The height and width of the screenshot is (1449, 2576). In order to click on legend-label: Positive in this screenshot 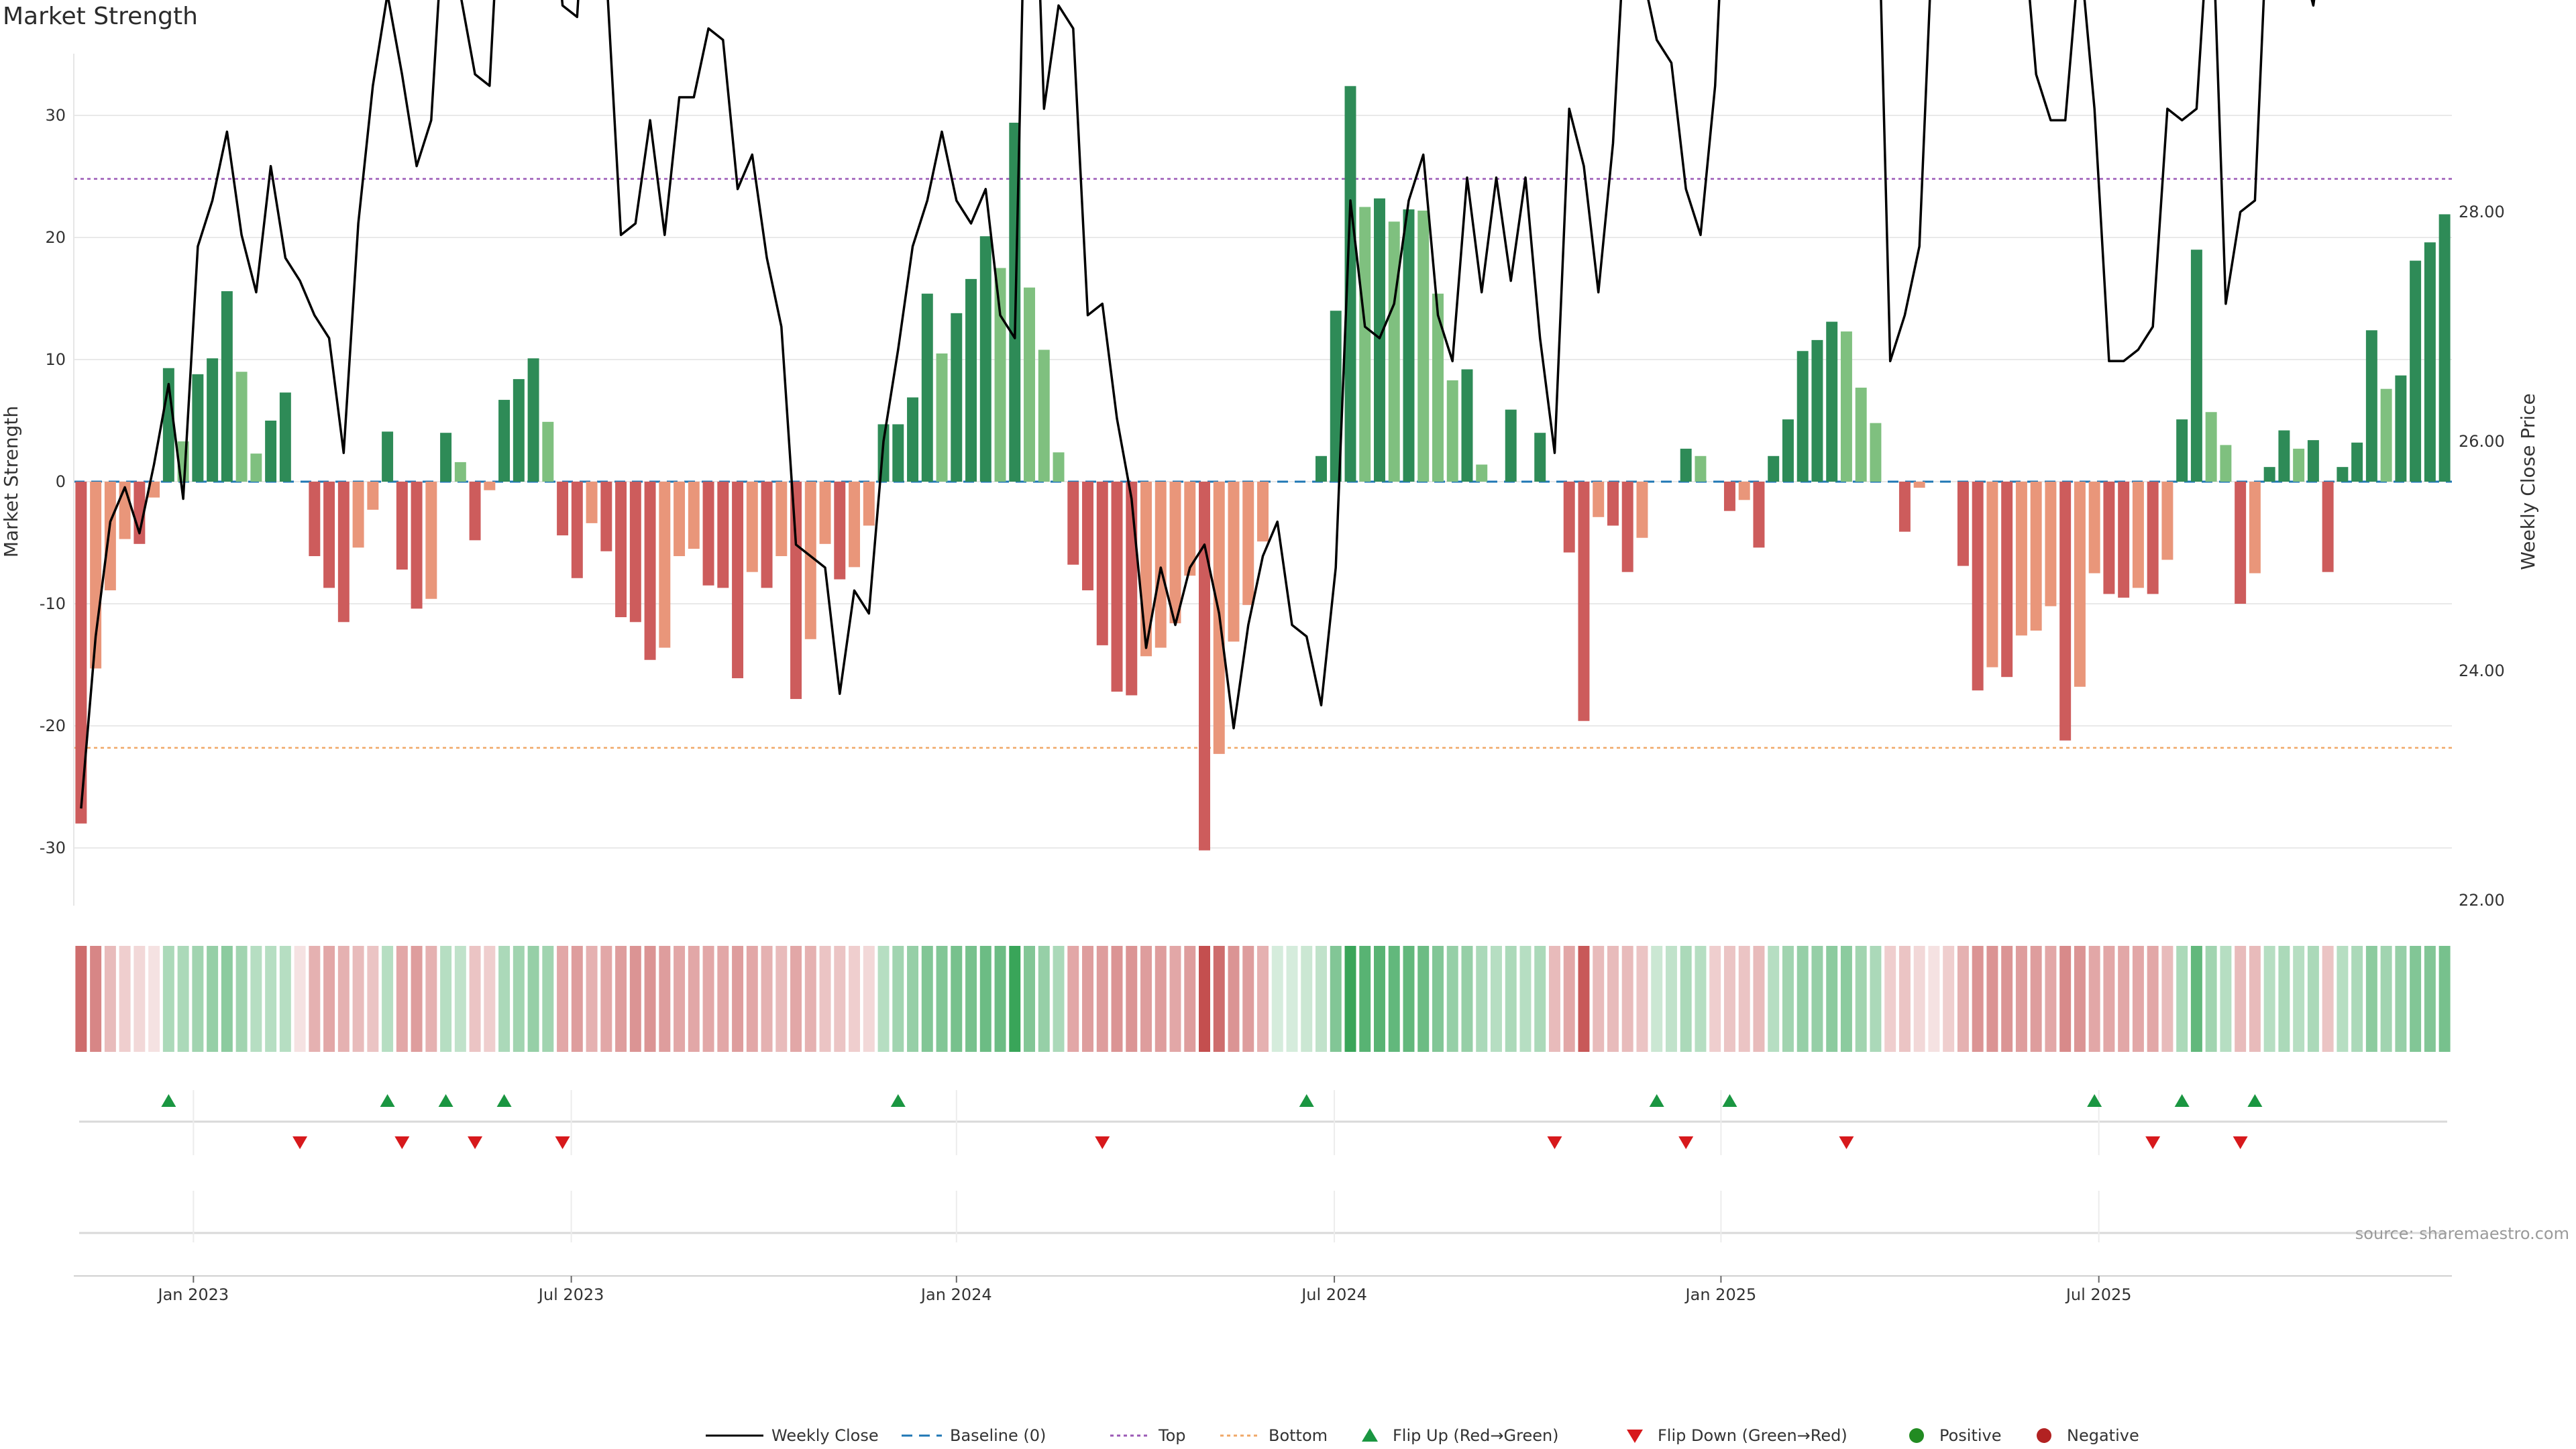, I will do `click(1970, 1435)`.